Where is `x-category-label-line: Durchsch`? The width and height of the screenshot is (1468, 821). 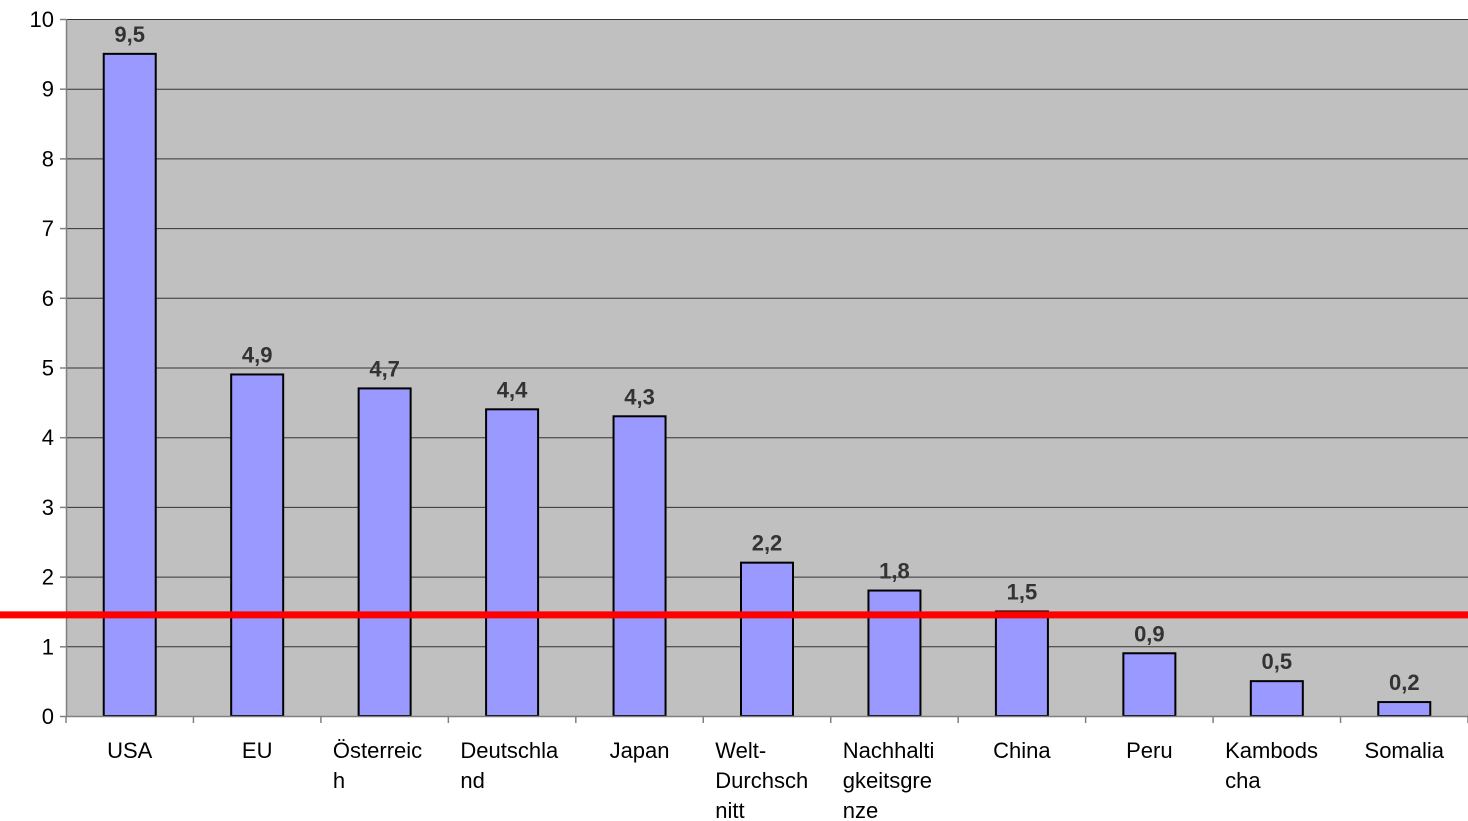
x-category-label-line: Durchsch is located at coordinates (761, 780).